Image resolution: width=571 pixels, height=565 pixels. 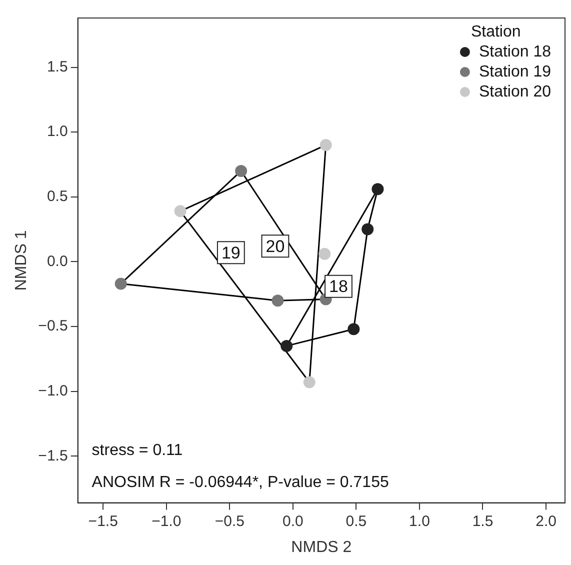 I want to click on y-tick-label: −1.0, so click(x=53, y=391).